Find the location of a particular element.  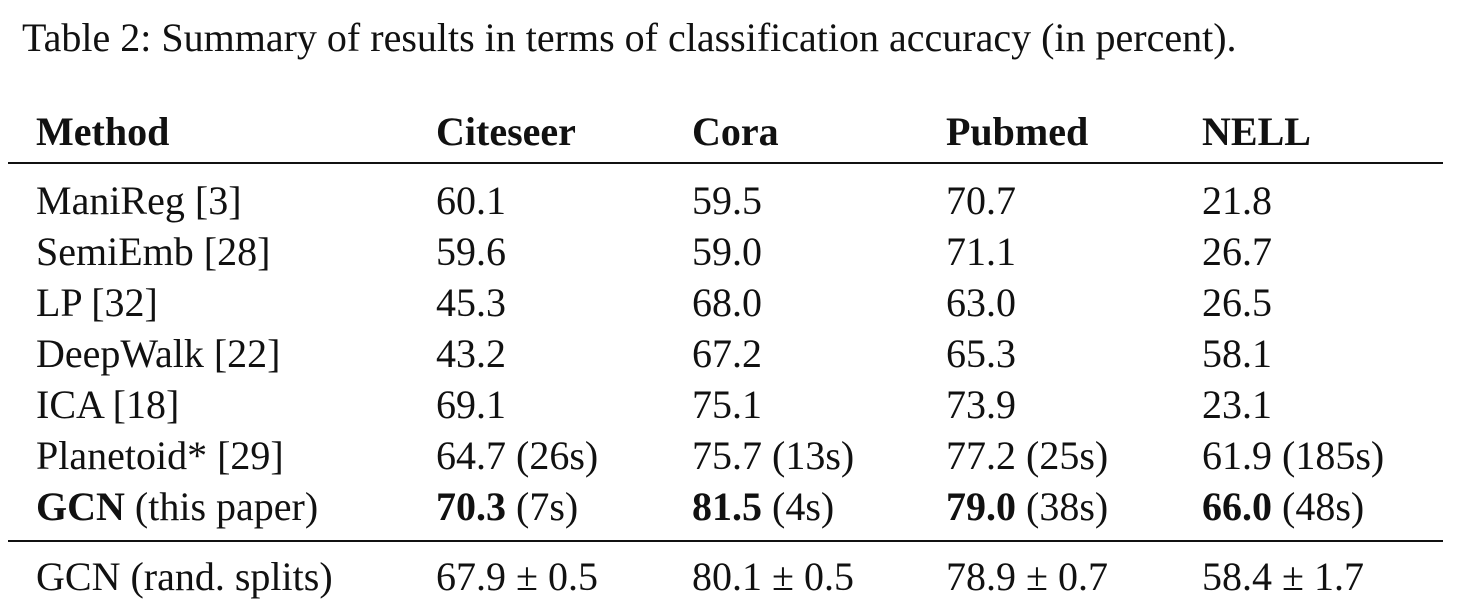

citeseer-cell: 59.6 is located at coordinates (471, 251).